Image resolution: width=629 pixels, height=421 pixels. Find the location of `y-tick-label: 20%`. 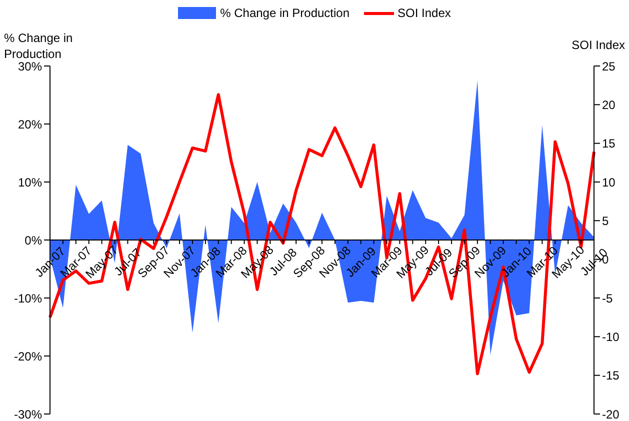

y-tick-label: 20% is located at coordinates (30, 124).